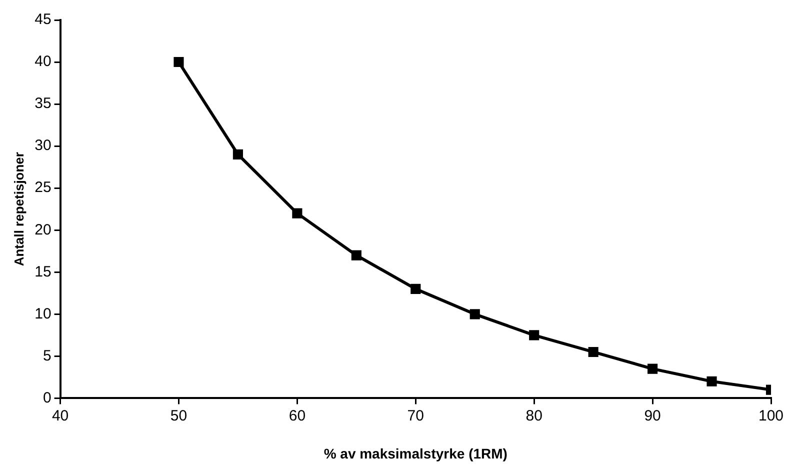 This screenshot has width=799, height=475. I want to click on y-tick-label: 30, so click(43, 145).